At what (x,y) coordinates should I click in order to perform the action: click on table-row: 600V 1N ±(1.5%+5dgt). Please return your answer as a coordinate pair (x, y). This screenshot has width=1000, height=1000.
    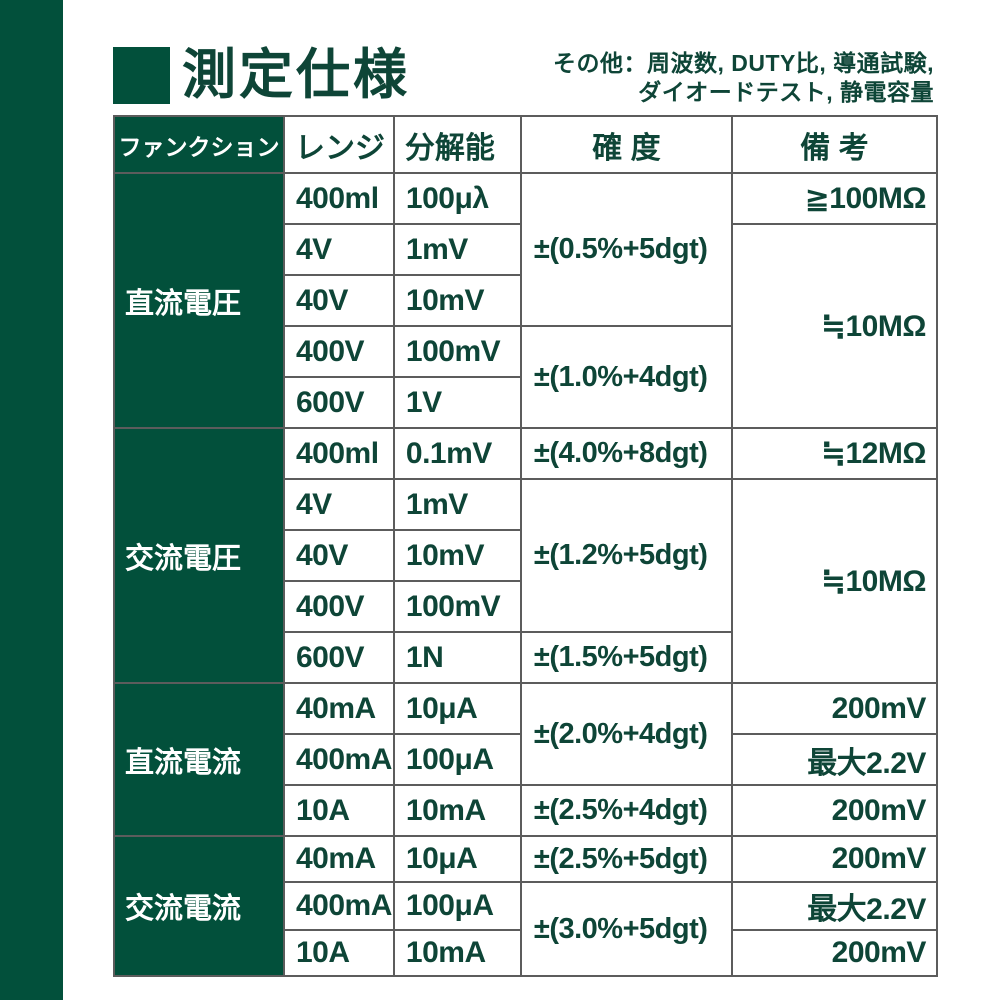
    Looking at the image, I should click on (525, 657).